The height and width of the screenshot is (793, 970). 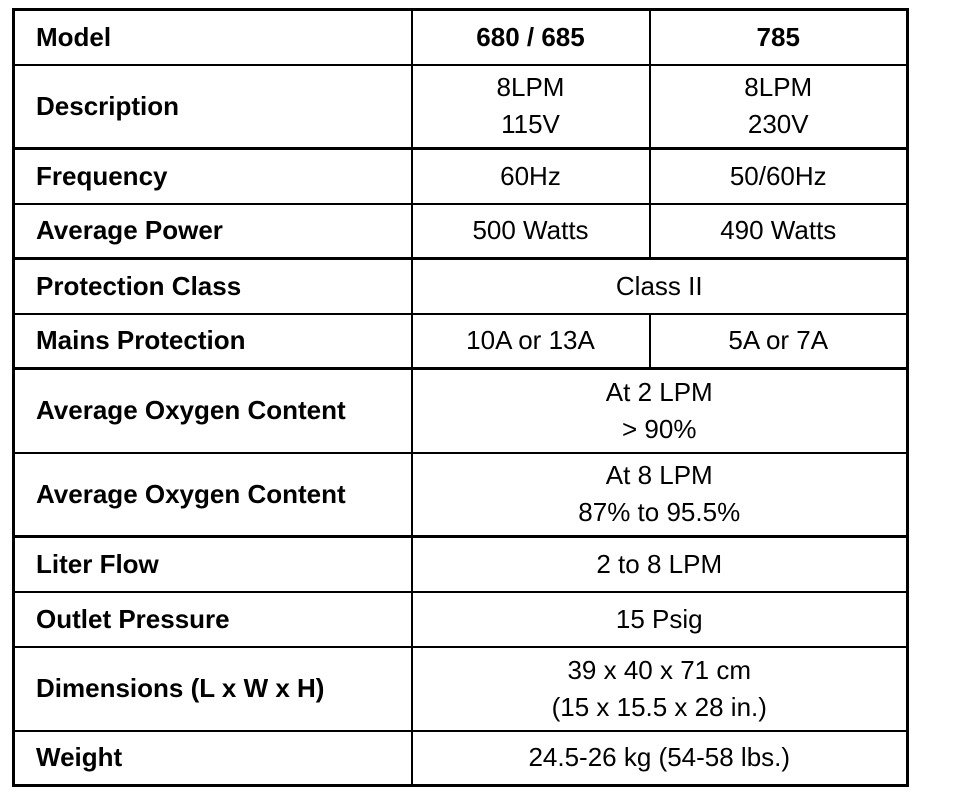 What do you see at coordinates (530, 231) in the screenshot?
I see `value-cell: 500 Watts` at bounding box center [530, 231].